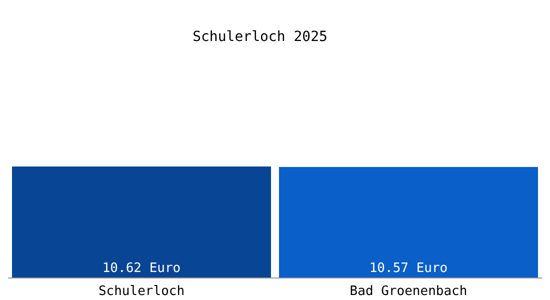  What do you see at coordinates (409, 292) in the screenshot?
I see `x-tick-label: Bad Groenenbach` at bounding box center [409, 292].